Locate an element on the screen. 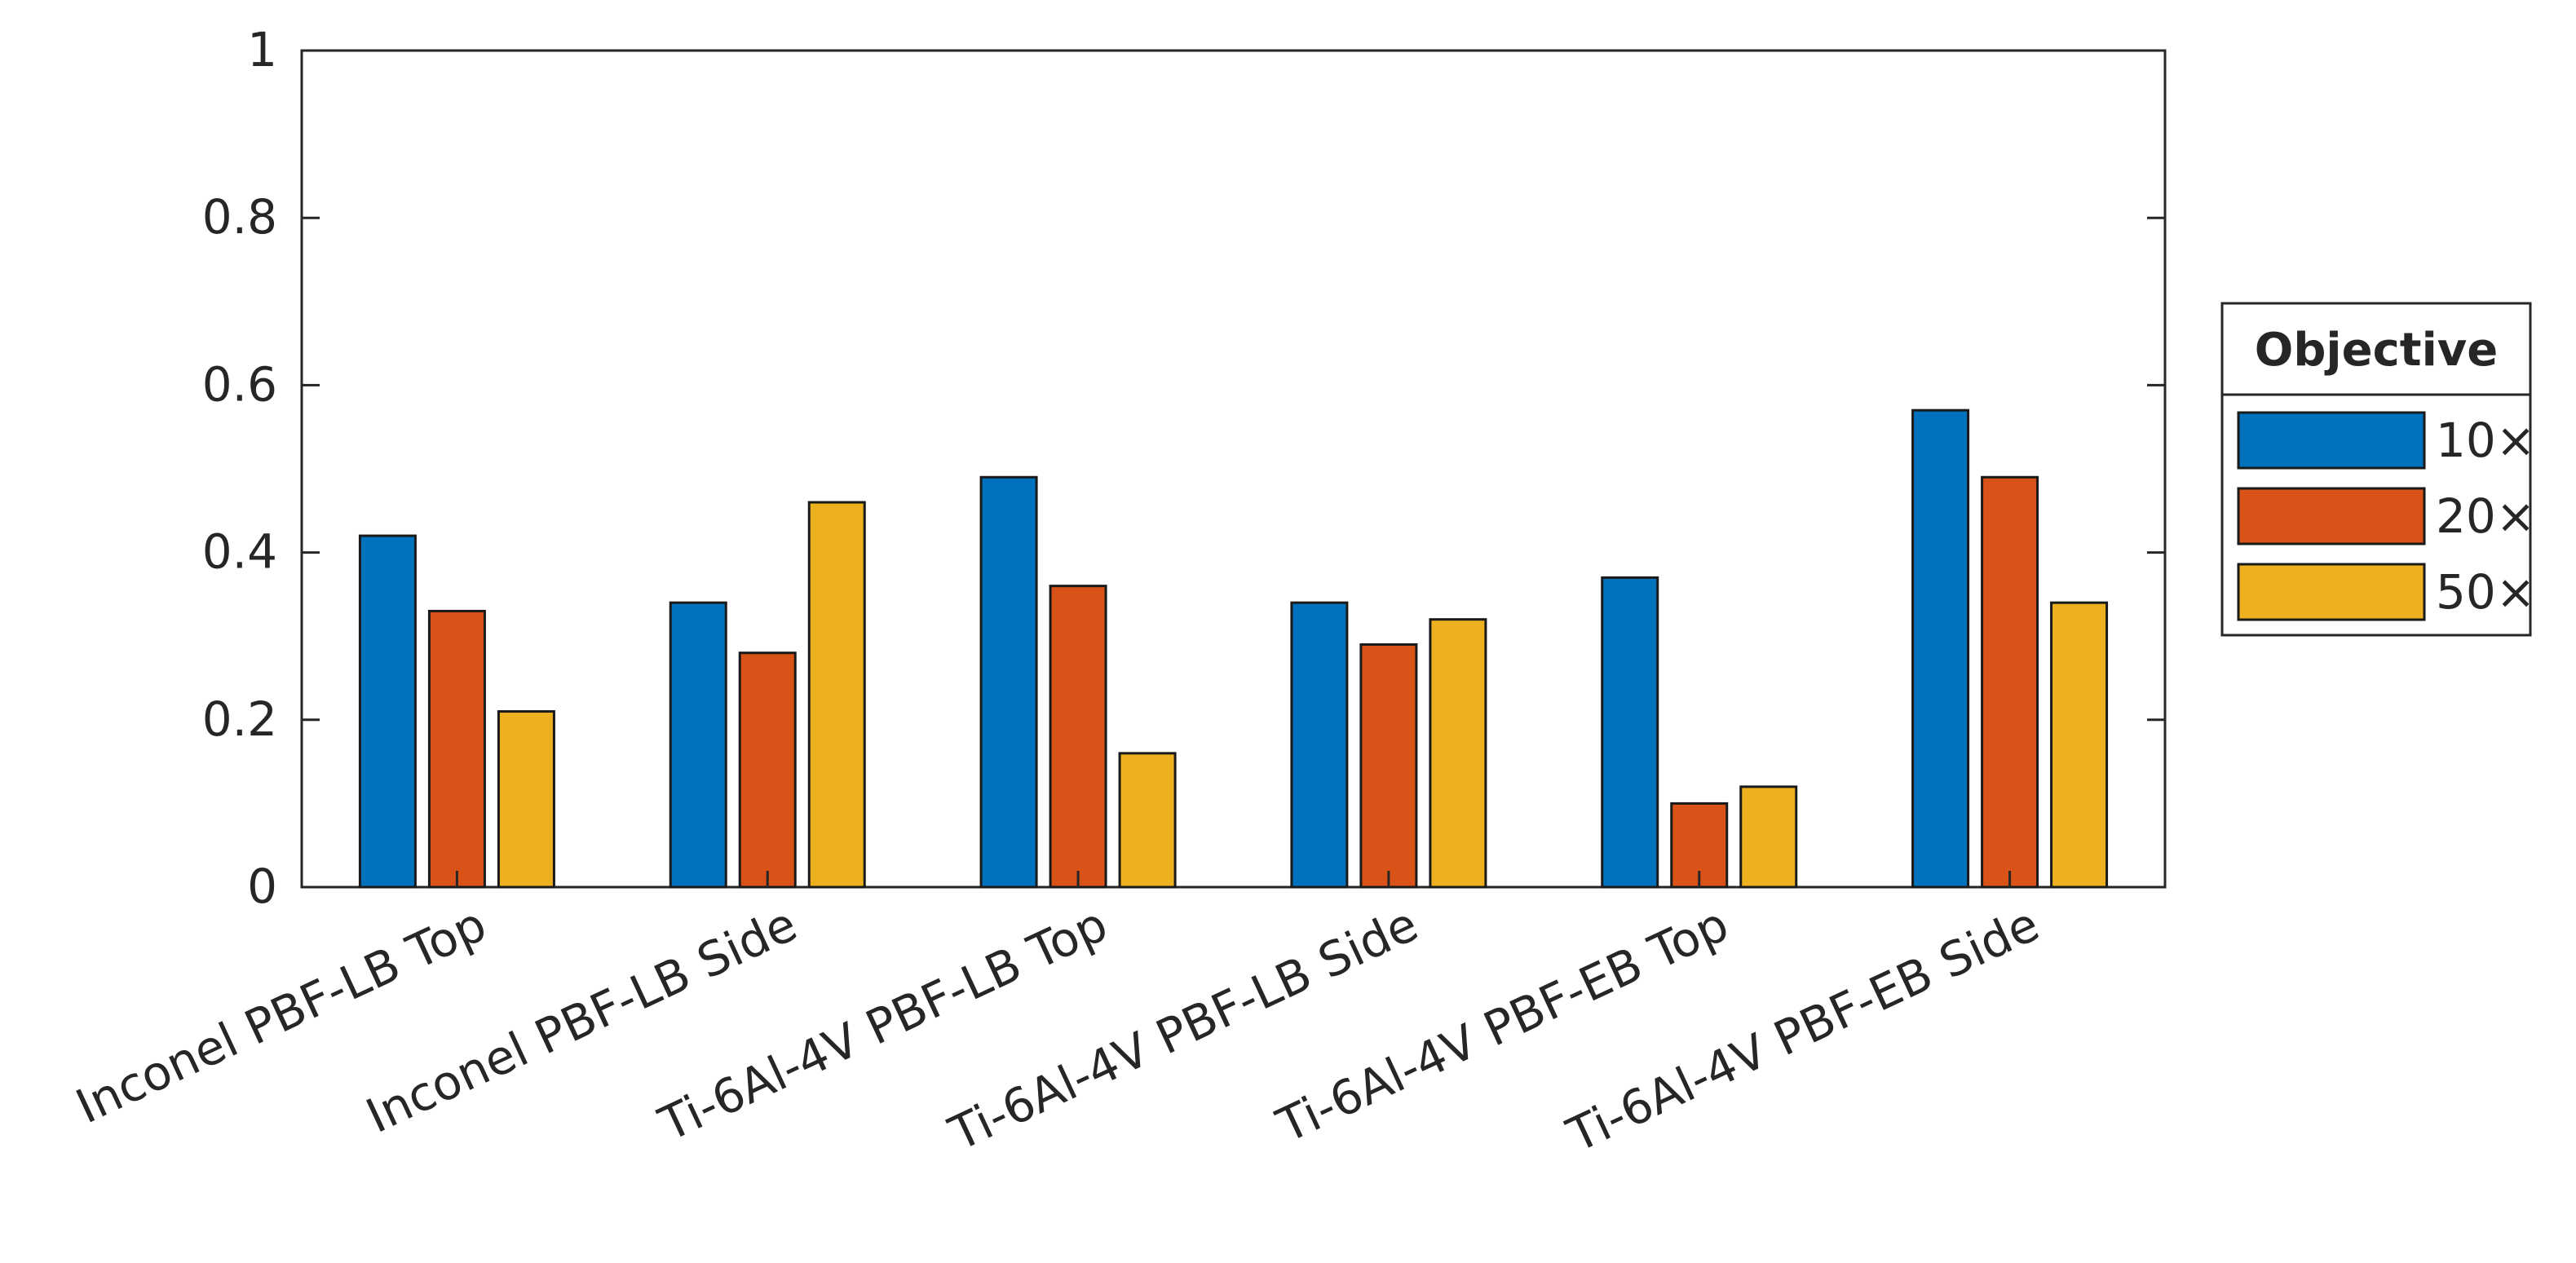  y-tick-label: 0.2 is located at coordinates (239, 719).